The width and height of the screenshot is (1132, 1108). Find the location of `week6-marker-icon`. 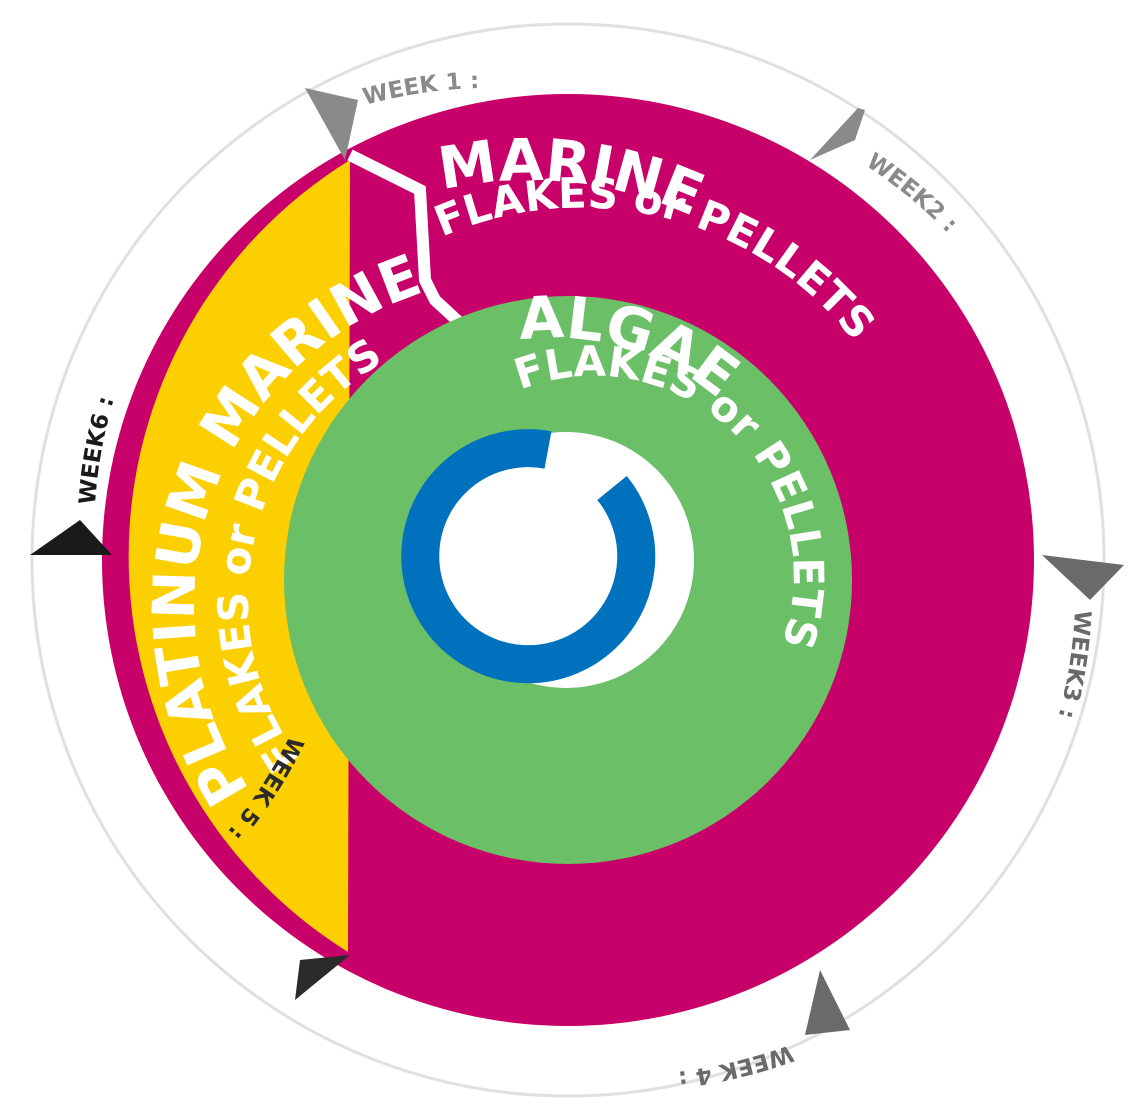

week6-marker-icon is located at coordinates (71, 537).